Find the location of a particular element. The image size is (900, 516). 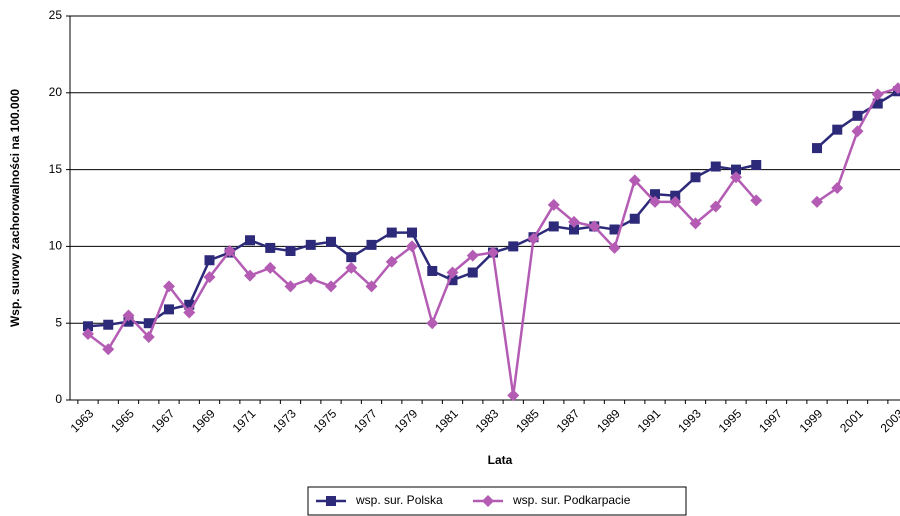

x-tick-label: 1985 is located at coordinates (527, 420).